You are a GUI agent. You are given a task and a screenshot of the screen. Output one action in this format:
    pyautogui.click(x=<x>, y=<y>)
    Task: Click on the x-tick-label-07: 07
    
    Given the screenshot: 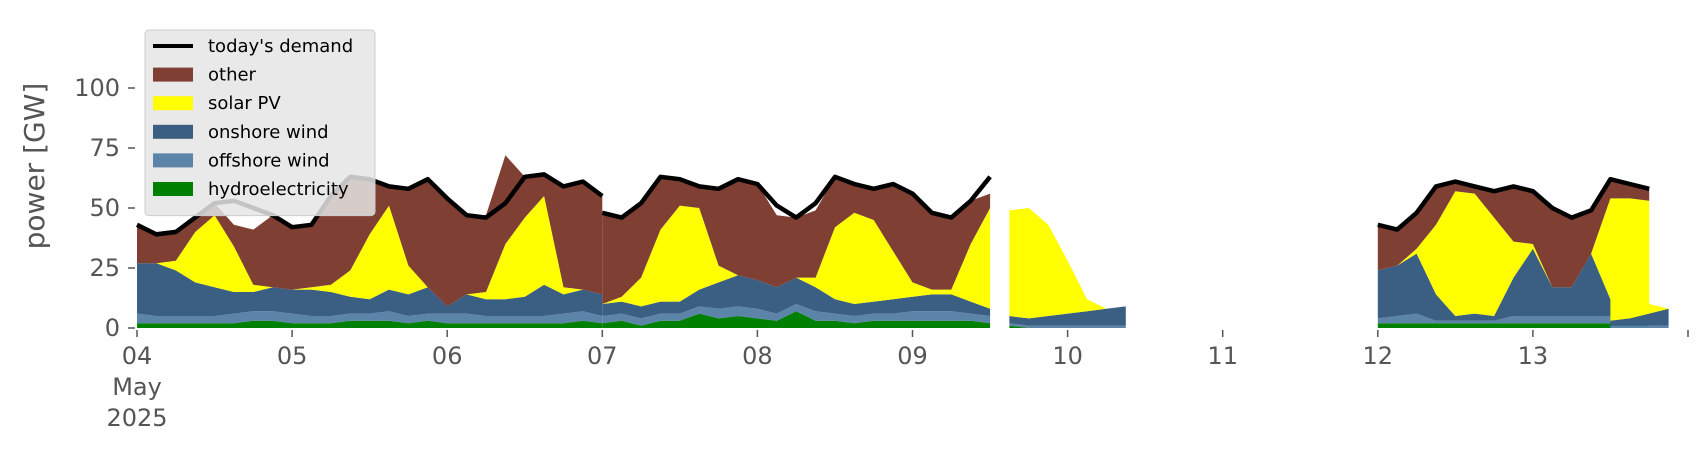 What is the action you would take?
    pyautogui.click(x=602, y=356)
    